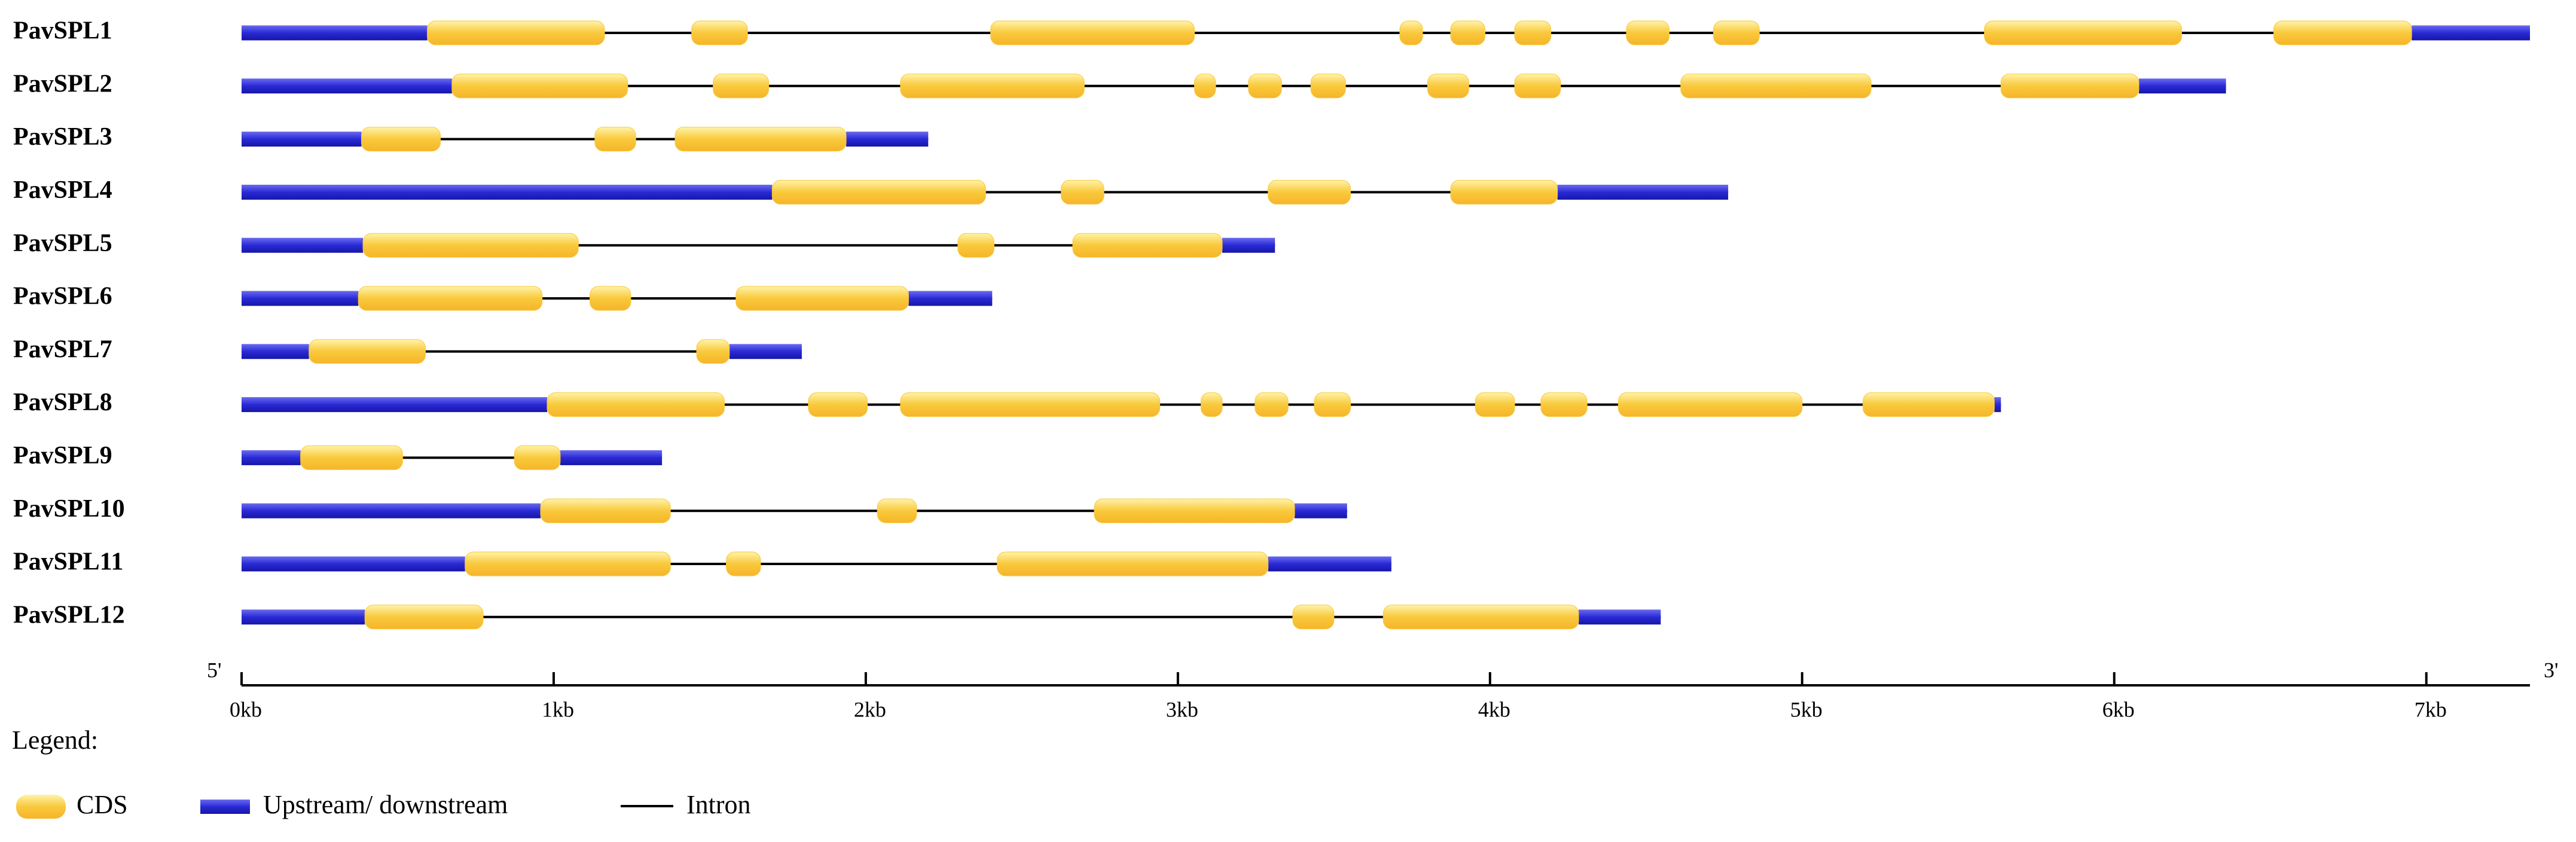 This screenshot has width=2576, height=842. What do you see at coordinates (2118, 709) in the screenshot?
I see `x-tick-label: 6kb` at bounding box center [2118, 709].